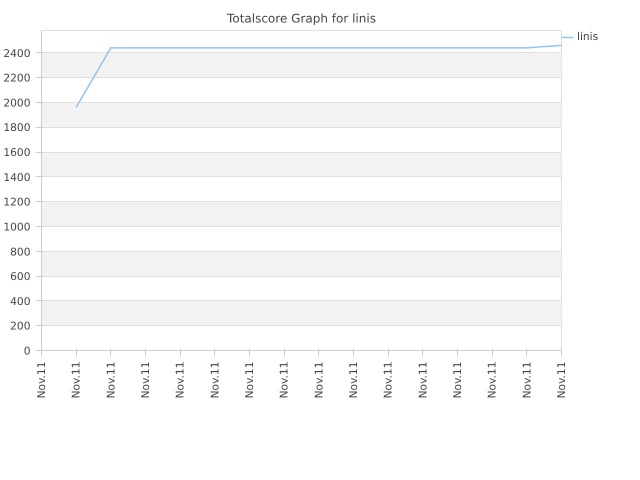  What do you see at coordinates (17, 53) in the screenshot?
I see `y-tick-label: 2400` at bounding box center [17, 53].